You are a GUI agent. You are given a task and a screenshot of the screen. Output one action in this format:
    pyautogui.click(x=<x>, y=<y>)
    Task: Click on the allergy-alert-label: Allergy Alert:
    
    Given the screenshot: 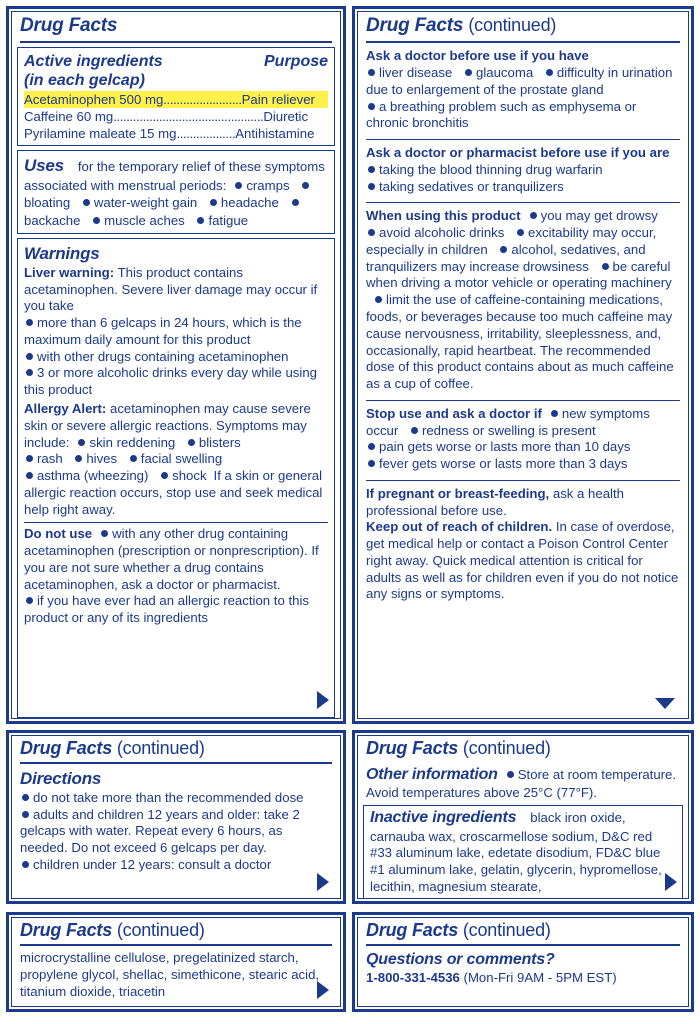 What is the action you would take?
    pyautogui.click(x=65, y=408)
    